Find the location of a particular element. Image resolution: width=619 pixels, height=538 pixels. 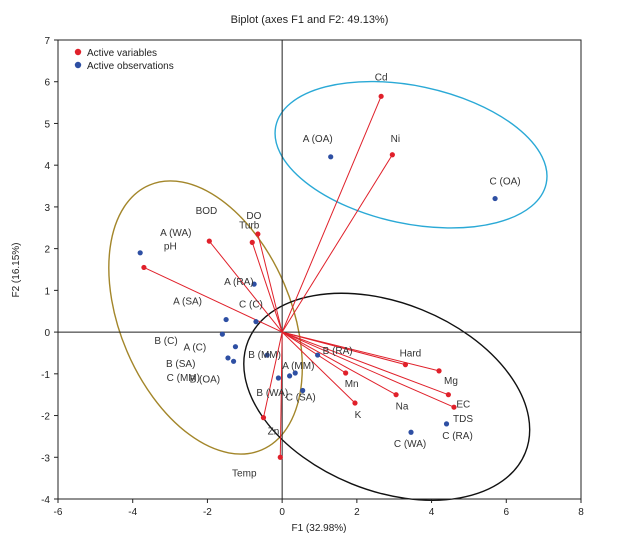

observation-label: A (C) is located at coordinates (194, 348).